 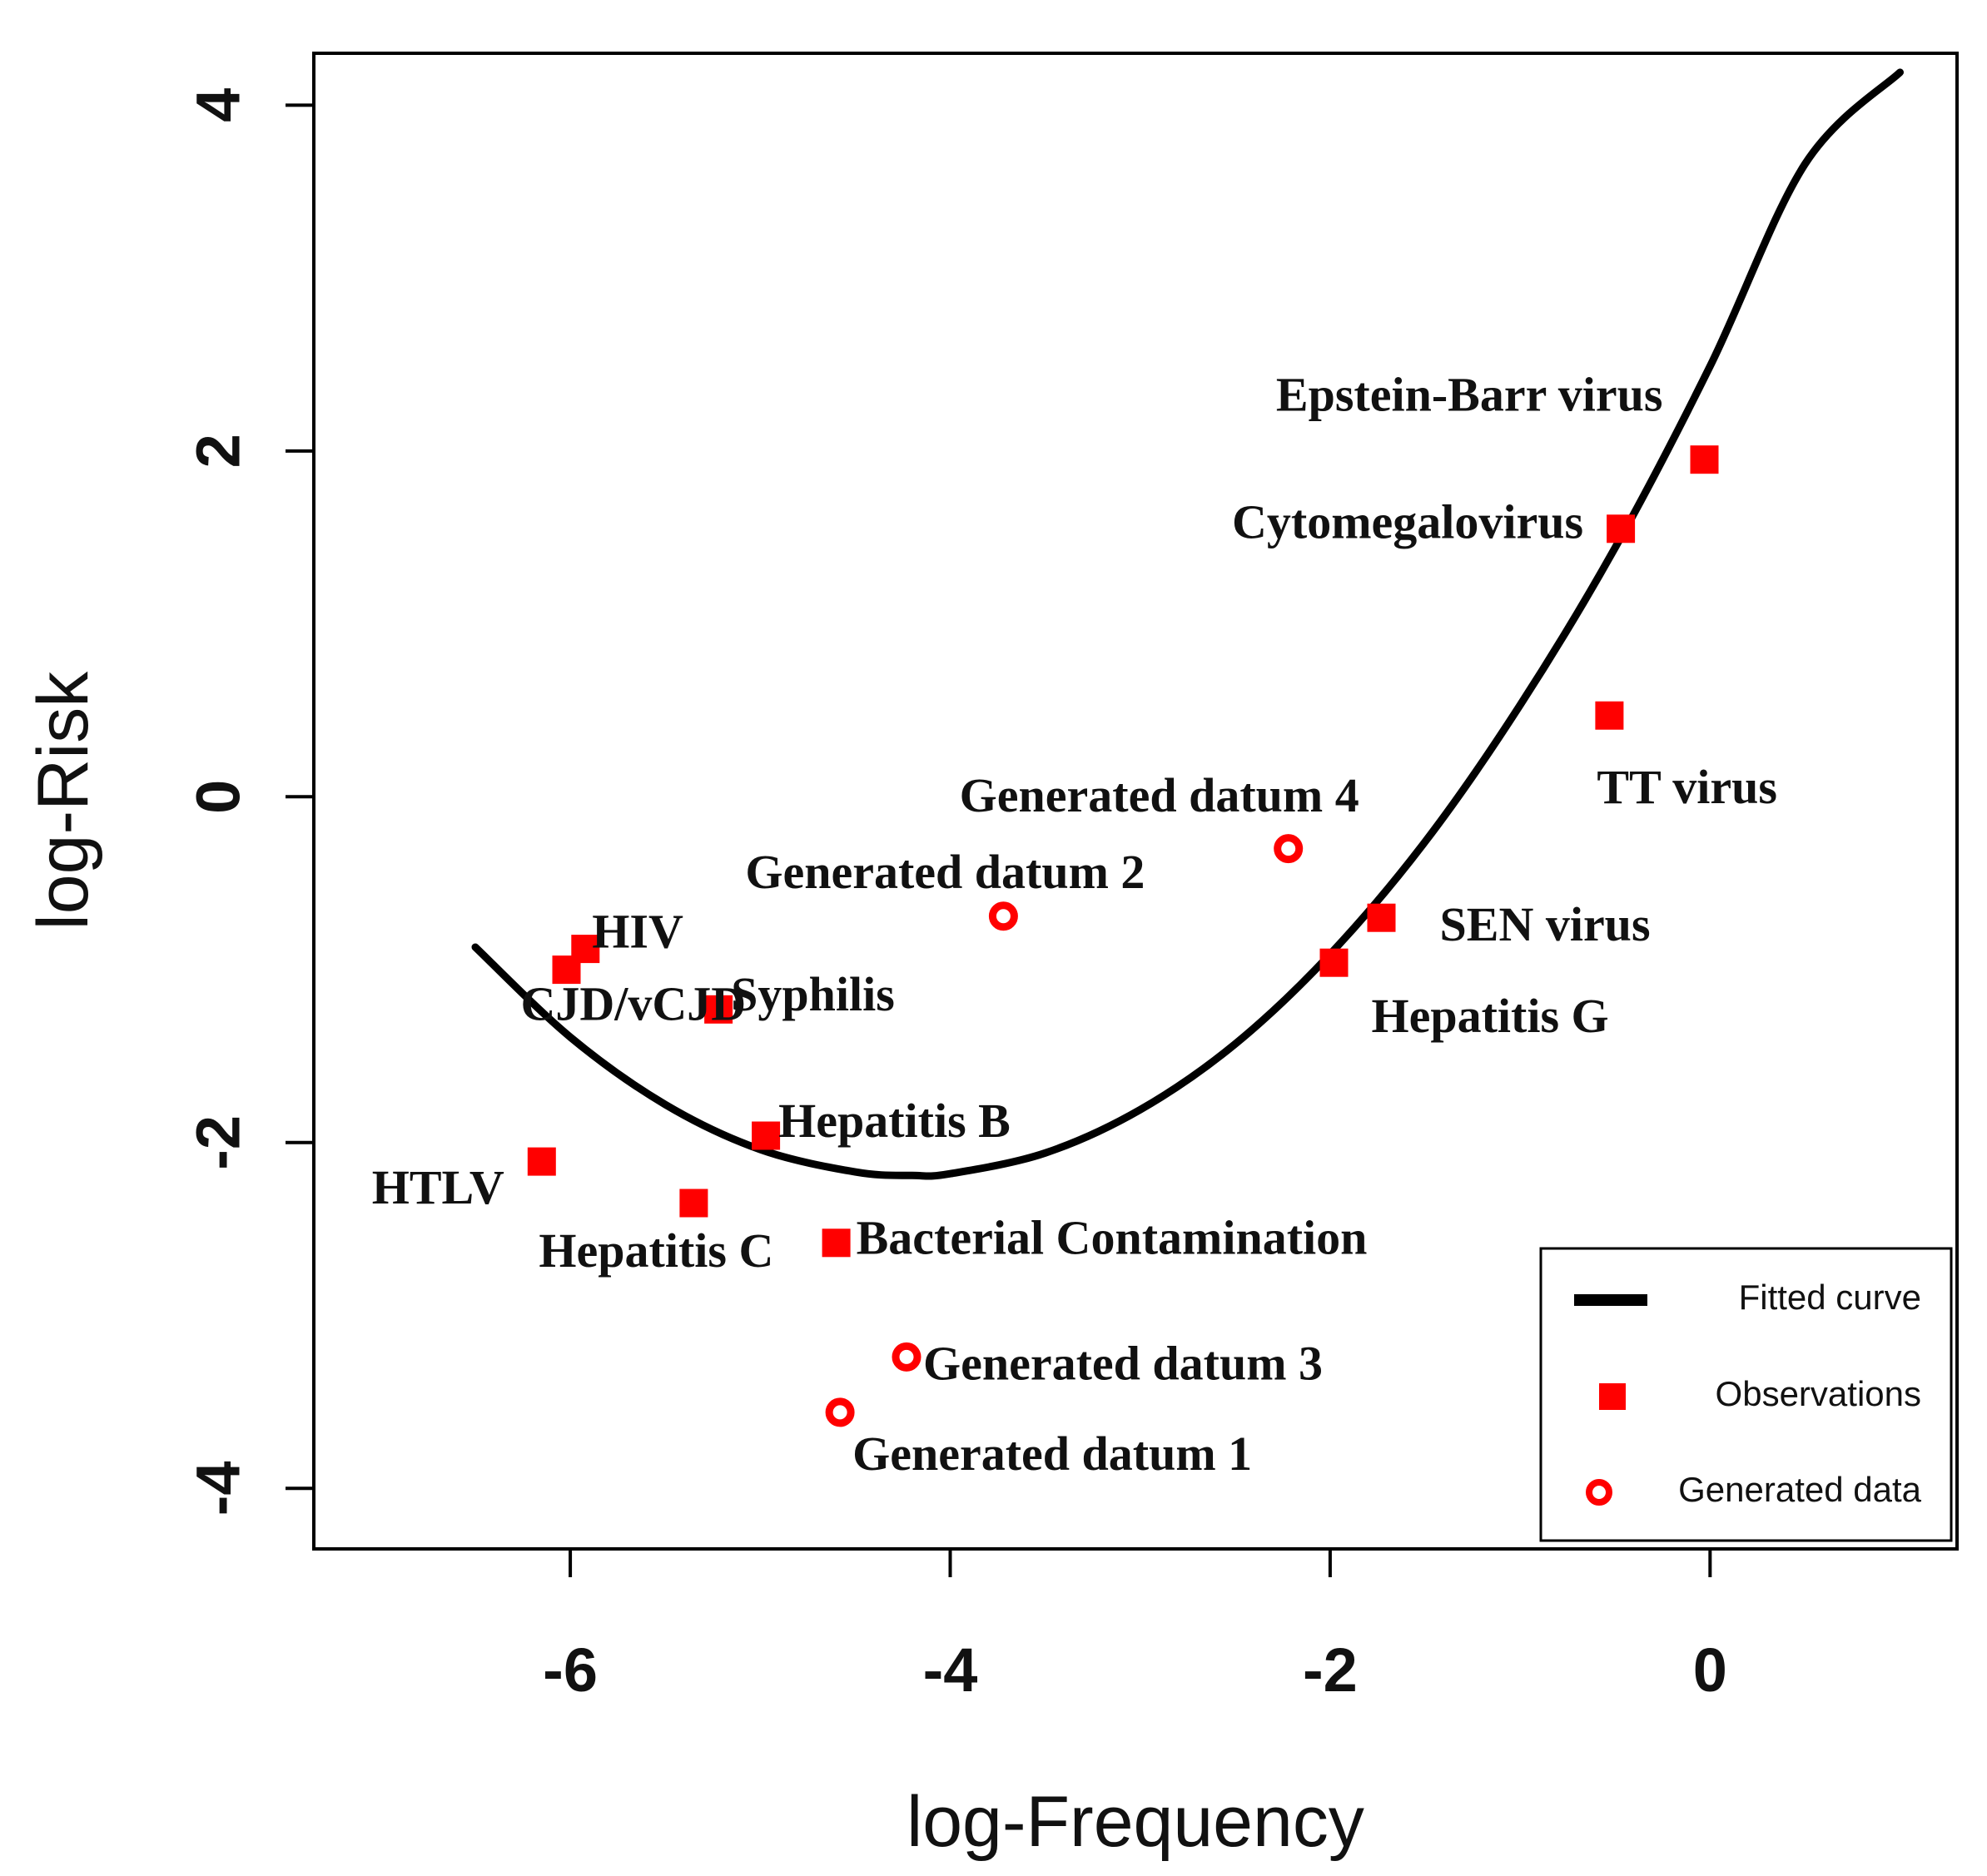 I want to click on point-label: Hepatitis B, so click(x=894, y=1121).